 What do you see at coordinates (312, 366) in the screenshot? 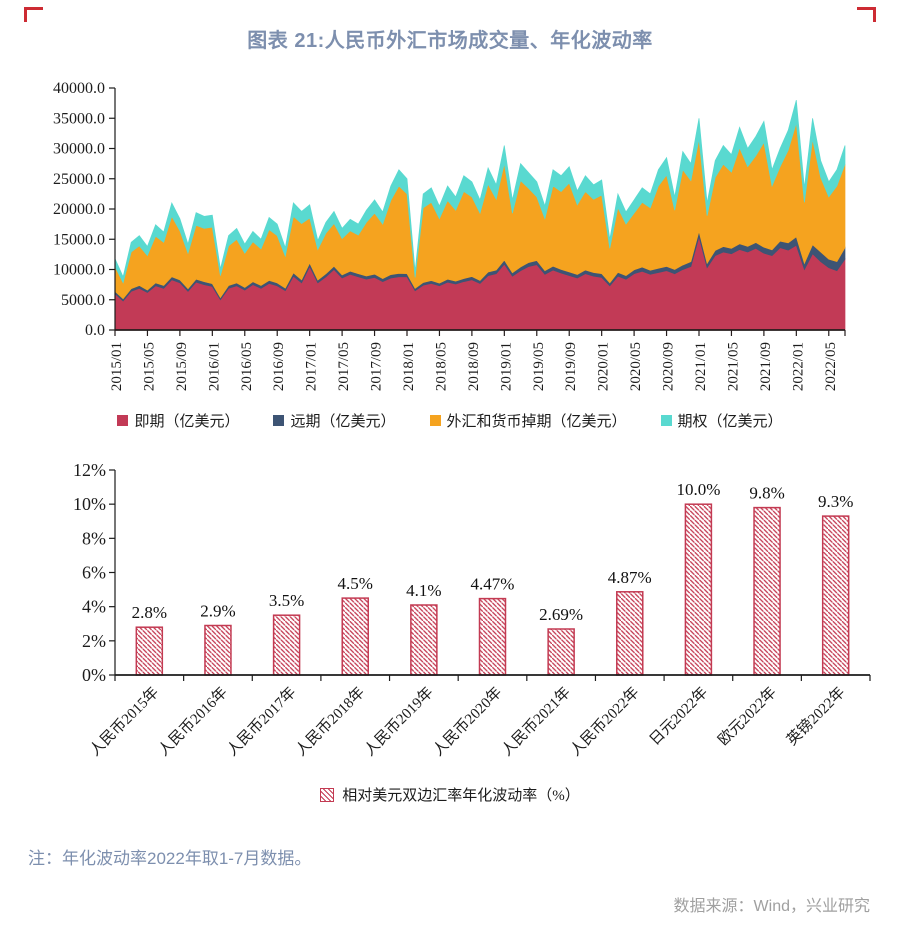
I see `x-tick-label: 2017/01` at bounding box center [312, 366].